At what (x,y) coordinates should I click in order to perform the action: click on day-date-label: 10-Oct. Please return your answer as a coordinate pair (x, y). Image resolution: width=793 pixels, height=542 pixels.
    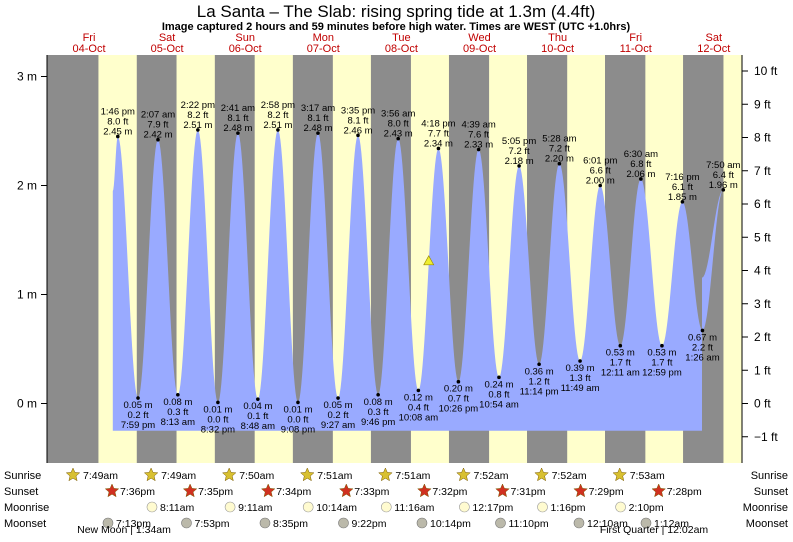
    Looking at the image, I should click on (557, 49).